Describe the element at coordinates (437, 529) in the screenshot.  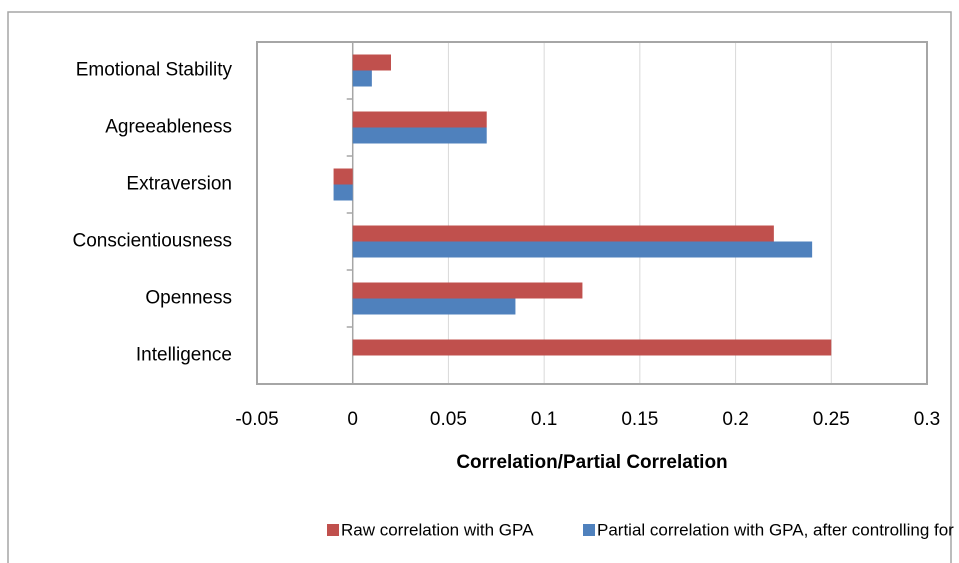
I see `legend-label: Raw correlation with GPA` at that location.